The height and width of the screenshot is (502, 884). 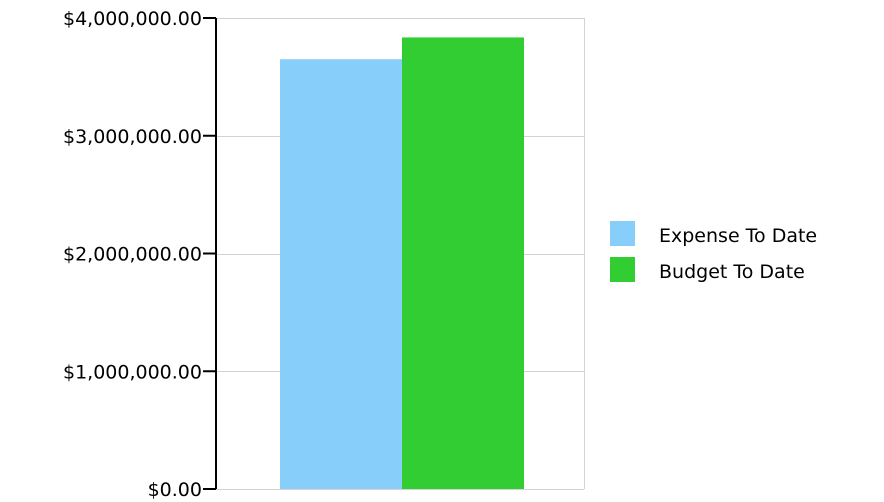 I want to click on legend-label: Budget To Date, so click(x=732, y=272).